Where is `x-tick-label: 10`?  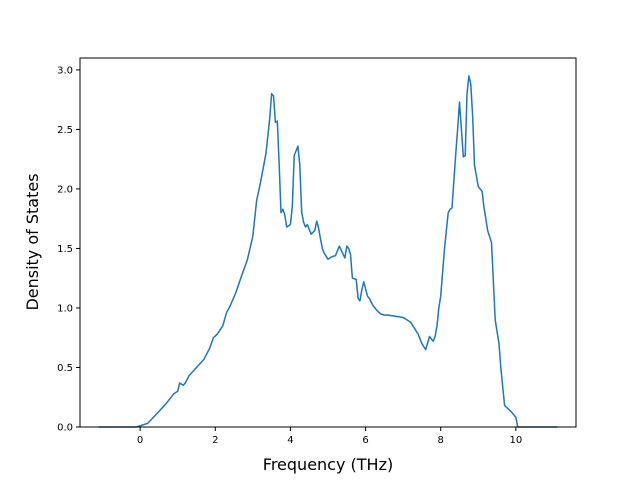
x-tick-label: 10 is located at coordinates (516, 440).